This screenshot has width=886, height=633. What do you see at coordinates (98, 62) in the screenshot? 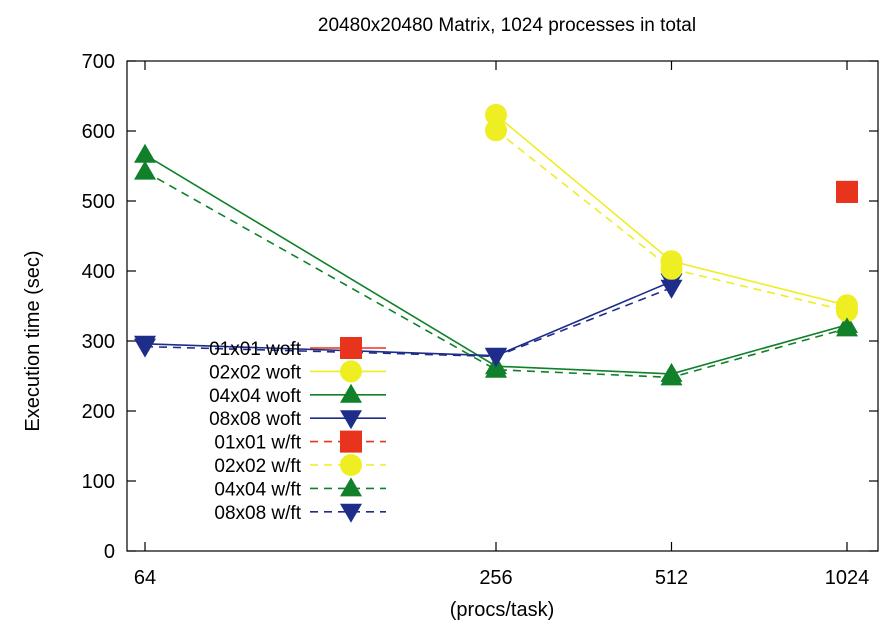
I see `y-tick-label: 700` at bounding box center [98, 62].